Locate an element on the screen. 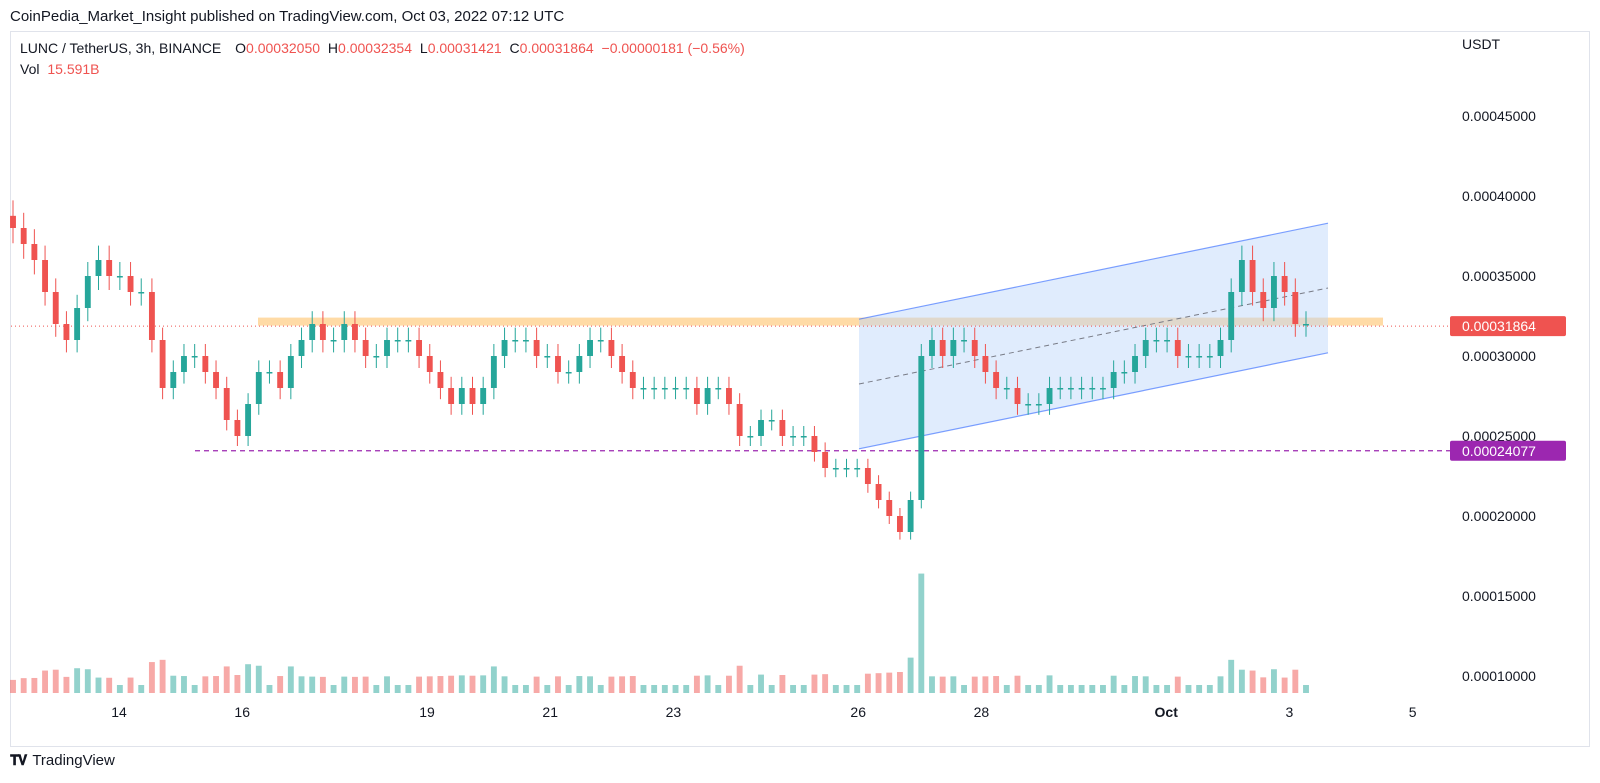 This screenshot has width=1600, height=783. low-value: 0.00031421 is located at coordinates (464, 48).